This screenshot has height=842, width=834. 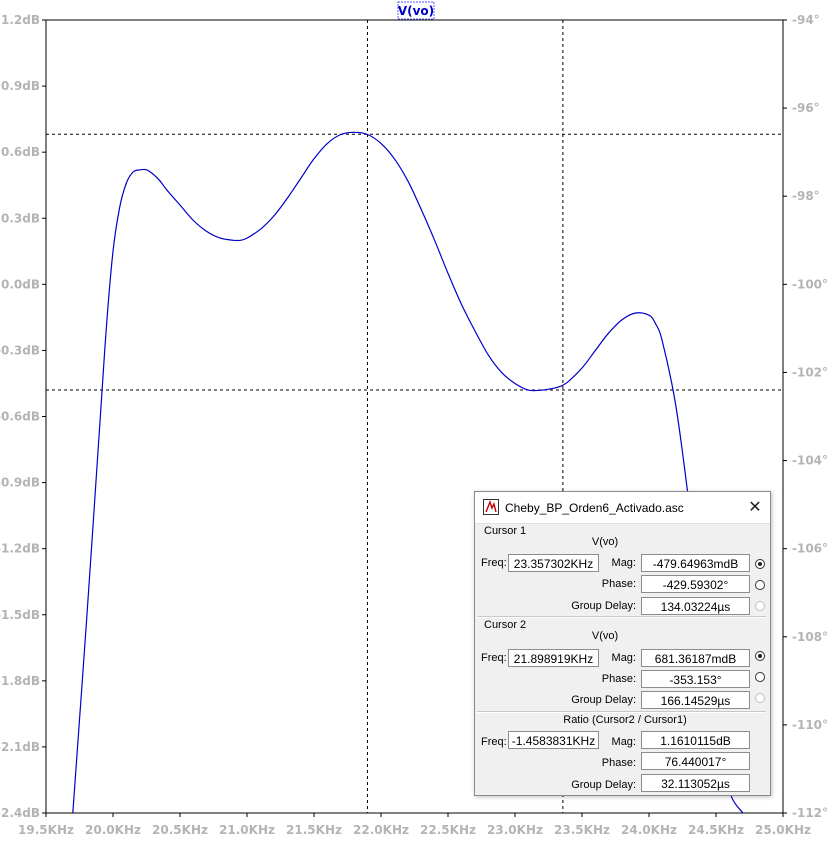 What do you see at coordinates (605, 636) in the screenshot?
I see `cursor2-trace: V(vo)` at bounding box center [605, 636].